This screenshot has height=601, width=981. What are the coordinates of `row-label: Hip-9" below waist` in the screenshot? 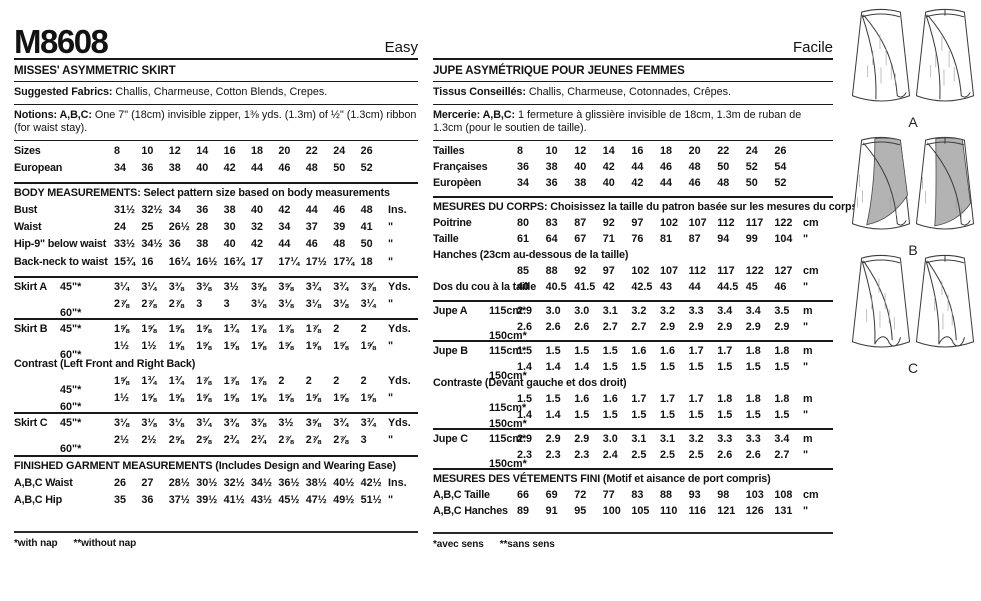 It's located at (60, 244).